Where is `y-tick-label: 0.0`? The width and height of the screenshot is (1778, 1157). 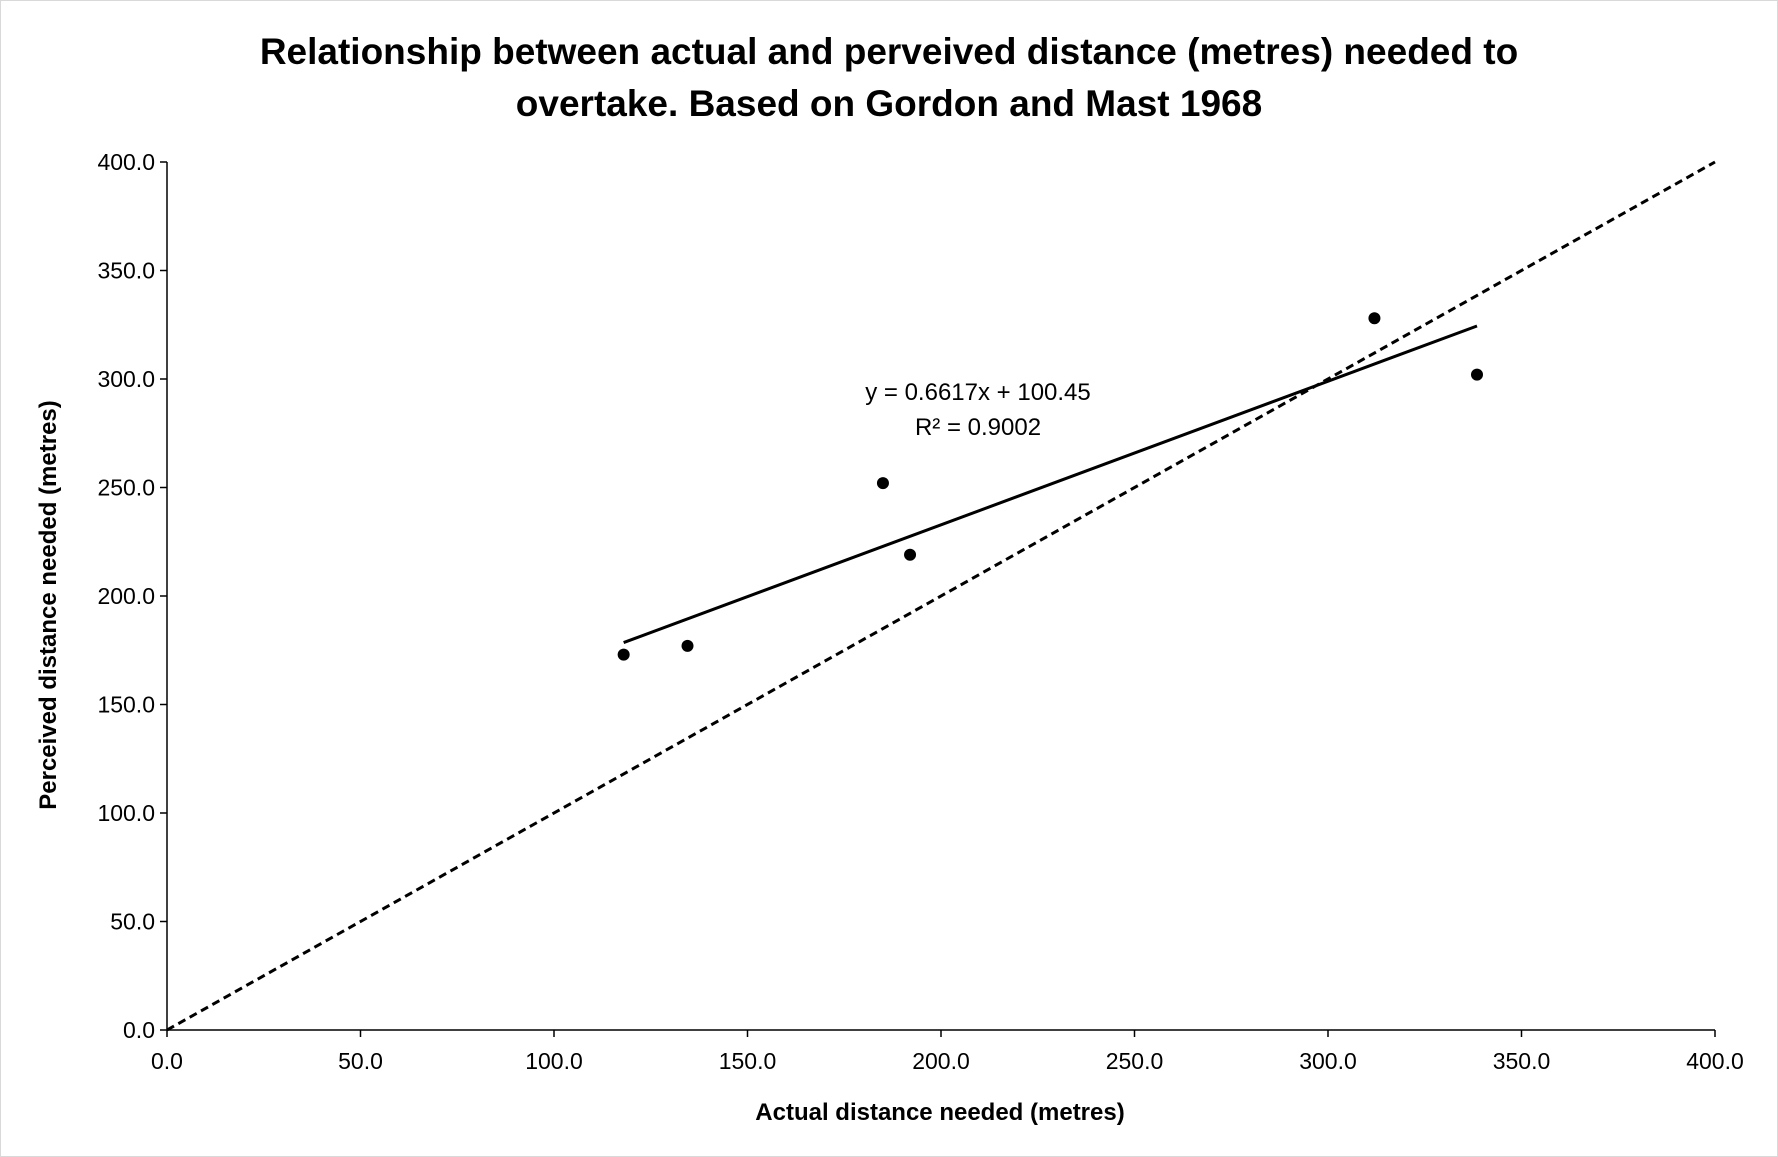
y-tick-label: 0.0 is located at coordinates (139, 1030).